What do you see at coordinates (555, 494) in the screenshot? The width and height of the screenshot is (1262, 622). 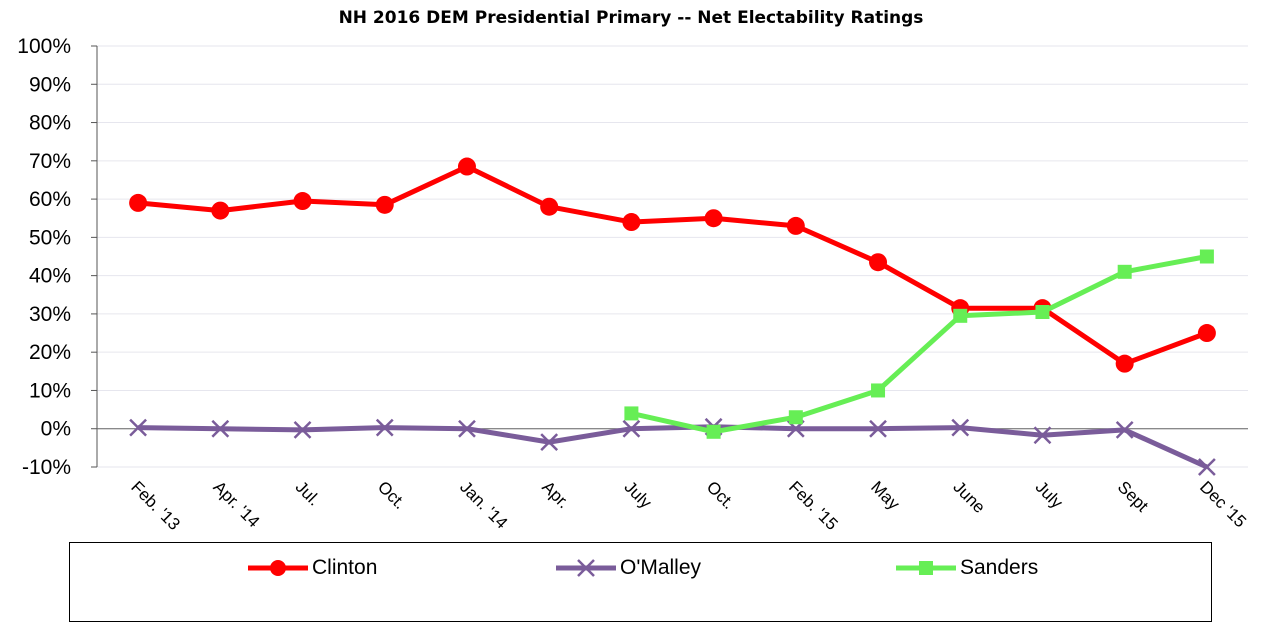 I see `x-tick-label: Apr.` at bounding box center [555, 494].